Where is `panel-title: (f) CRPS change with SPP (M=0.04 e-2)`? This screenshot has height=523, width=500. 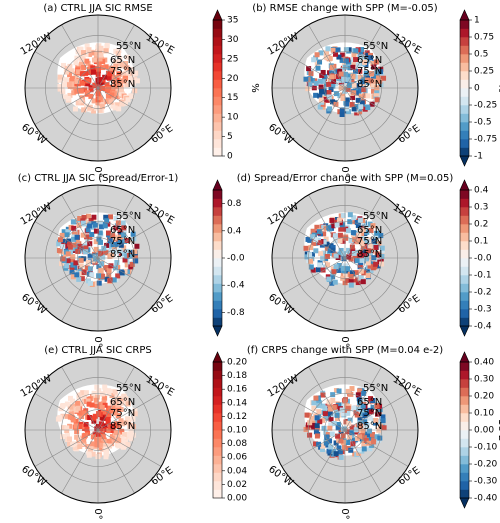 panel-title: (f) CRPS change with SPP (M=0.04 e-2) is located at coordinates (345, 350).